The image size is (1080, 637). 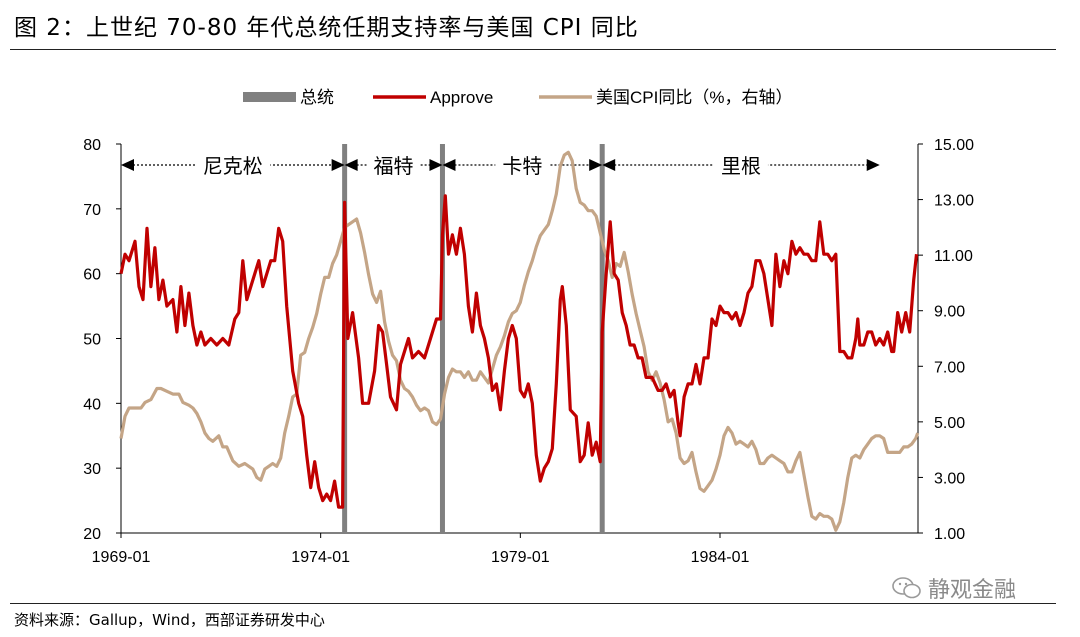 I want to click on x-tick-label: 1984-01, so click(x=720, y=557).